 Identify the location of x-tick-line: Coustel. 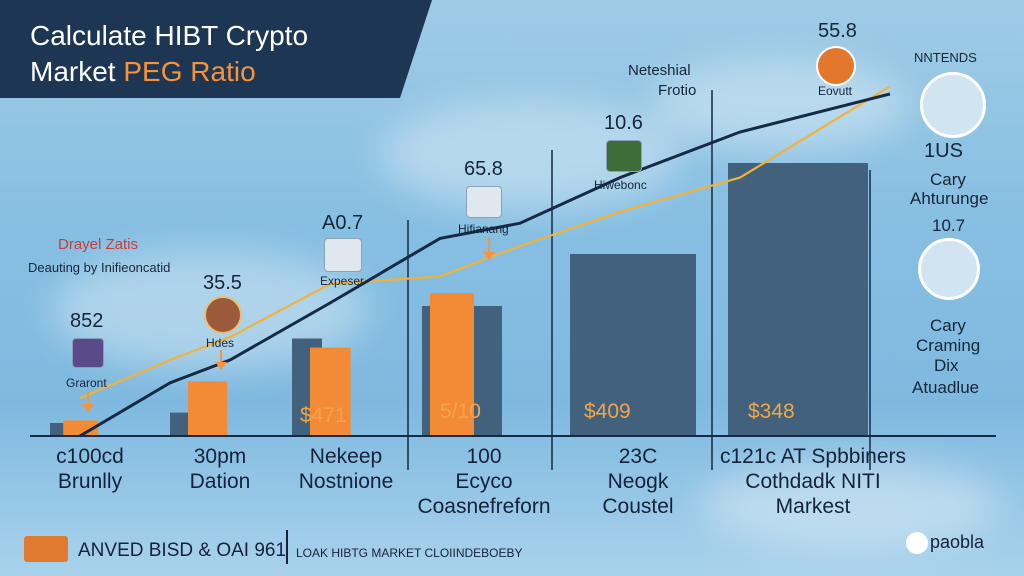
(638, 506).